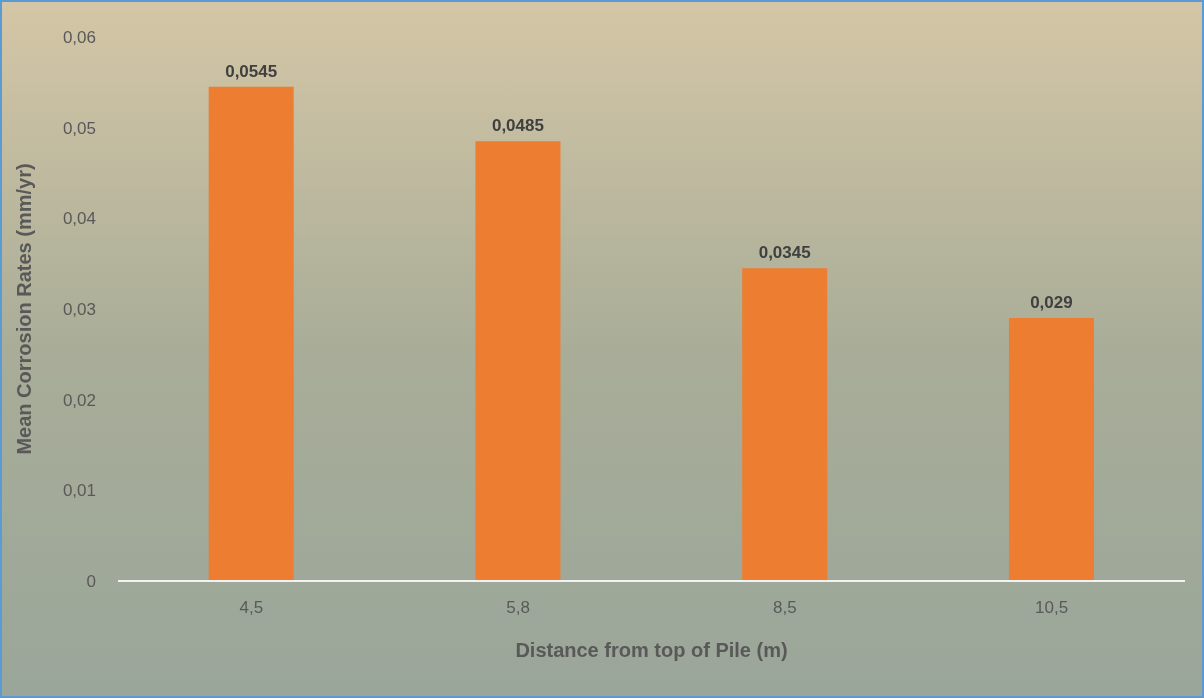 Image resolution: width=1204 pixels, height=698 pixels. What do you see at coordinates (251, 608) in the screenshot?
I see `x-tick-label: 4,5` at bounding box center [251, 608].